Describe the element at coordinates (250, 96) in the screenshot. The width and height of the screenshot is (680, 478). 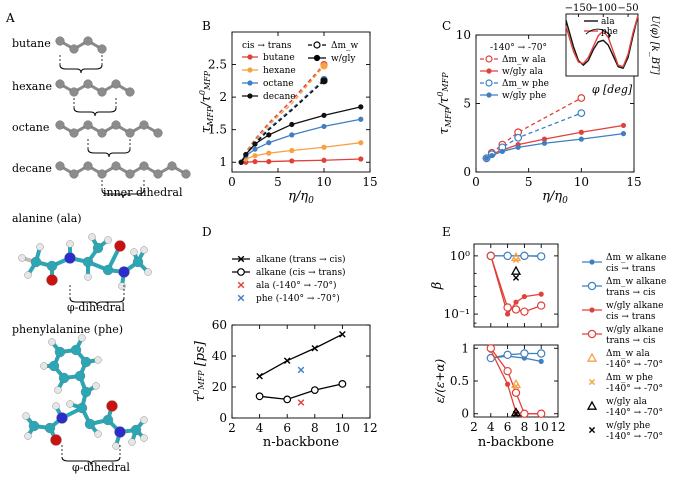
I see `legend-dot-decane` at that location.